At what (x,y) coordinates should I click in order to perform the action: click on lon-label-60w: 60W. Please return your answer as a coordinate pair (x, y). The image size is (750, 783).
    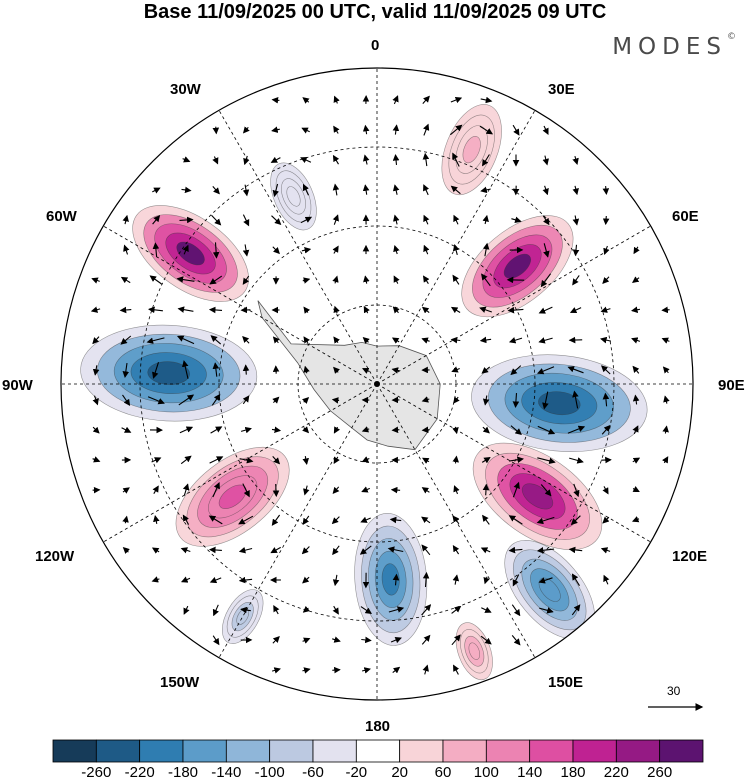
    Looking at the image, I should click on (61, 216).